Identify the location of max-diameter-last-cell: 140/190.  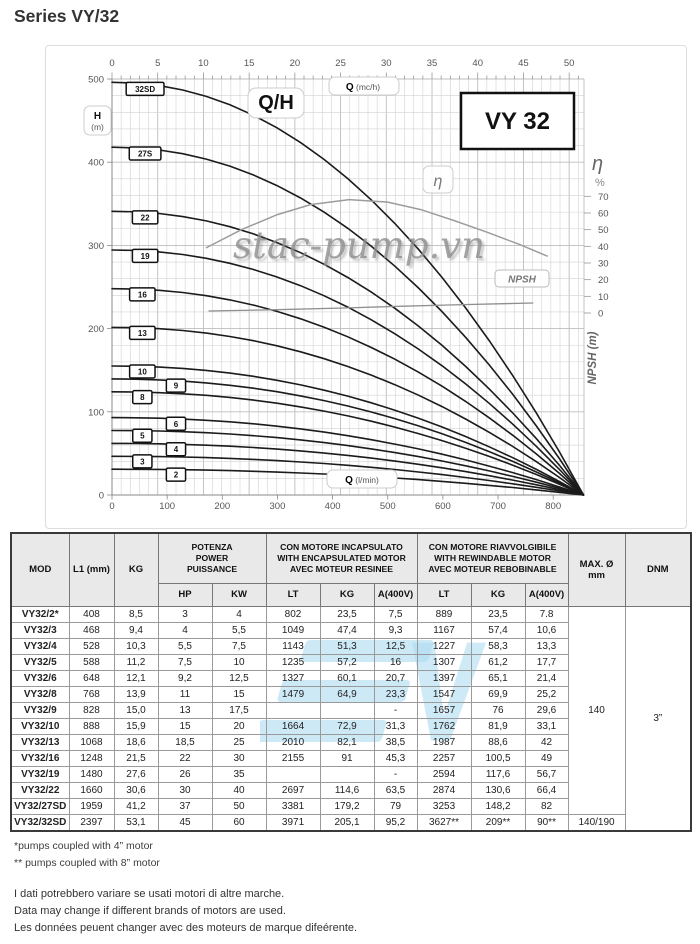
(596, 822).